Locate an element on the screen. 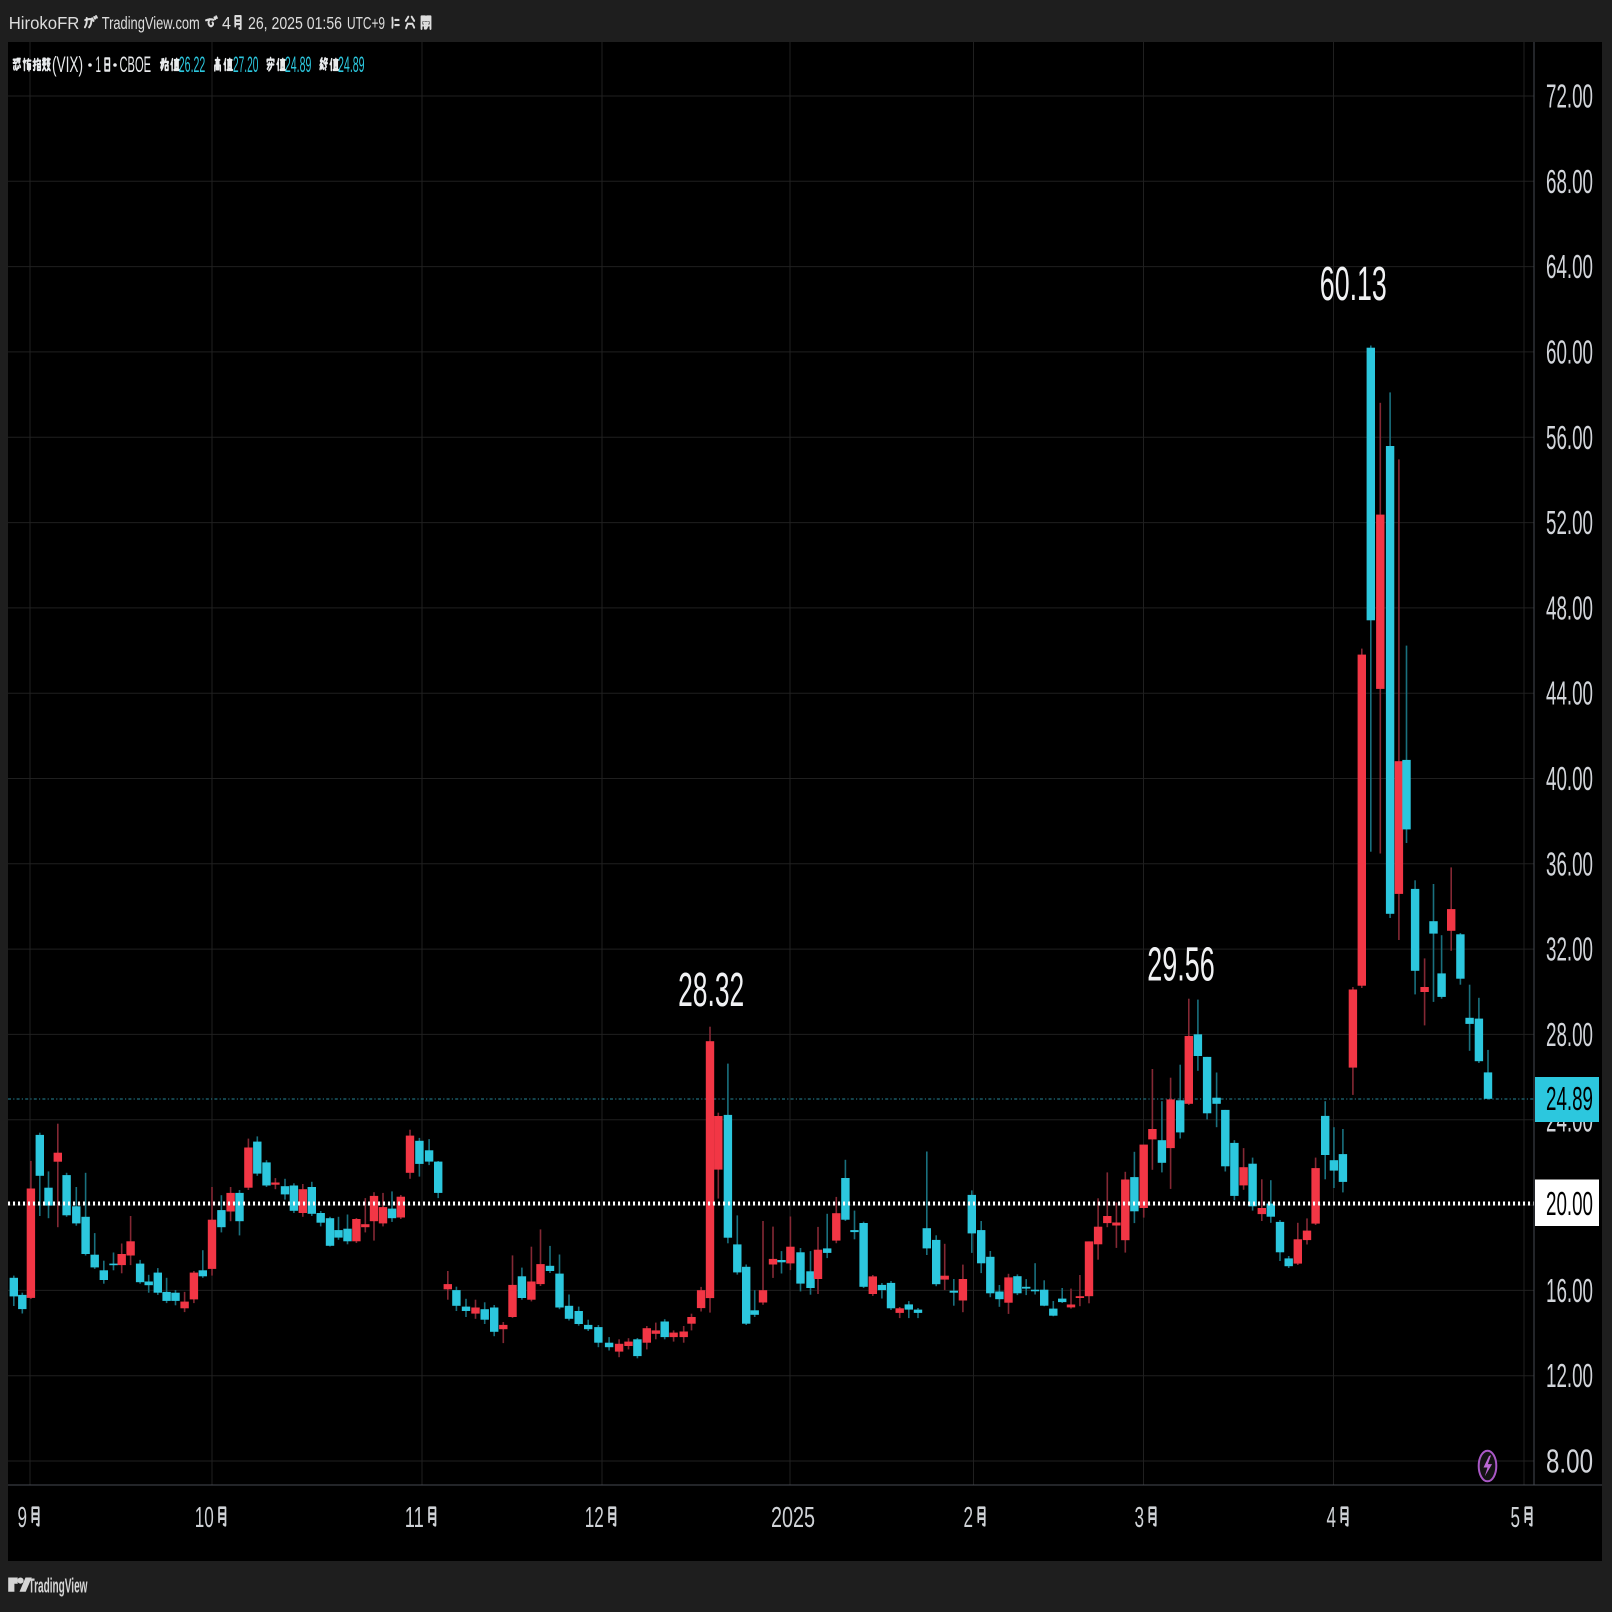 The image size is (1612, 1612). svg-text: 16.00 is located at coordinates (1569, 1290).